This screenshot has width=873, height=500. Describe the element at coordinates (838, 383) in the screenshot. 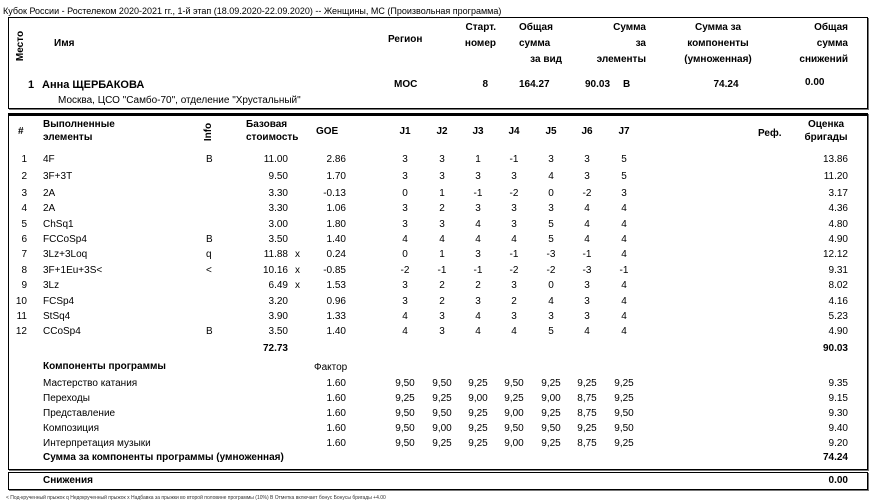

I see `component-score: 9.35` at that location.